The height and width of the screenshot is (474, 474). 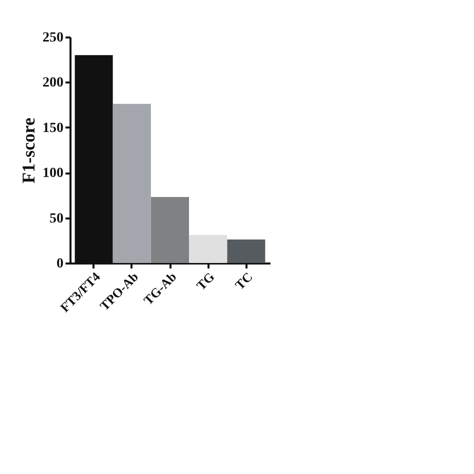 What do you see at coordinates (53, 174) in the screenshot?
I see `y-tick-label: 100` at bounding box center [53, 174].